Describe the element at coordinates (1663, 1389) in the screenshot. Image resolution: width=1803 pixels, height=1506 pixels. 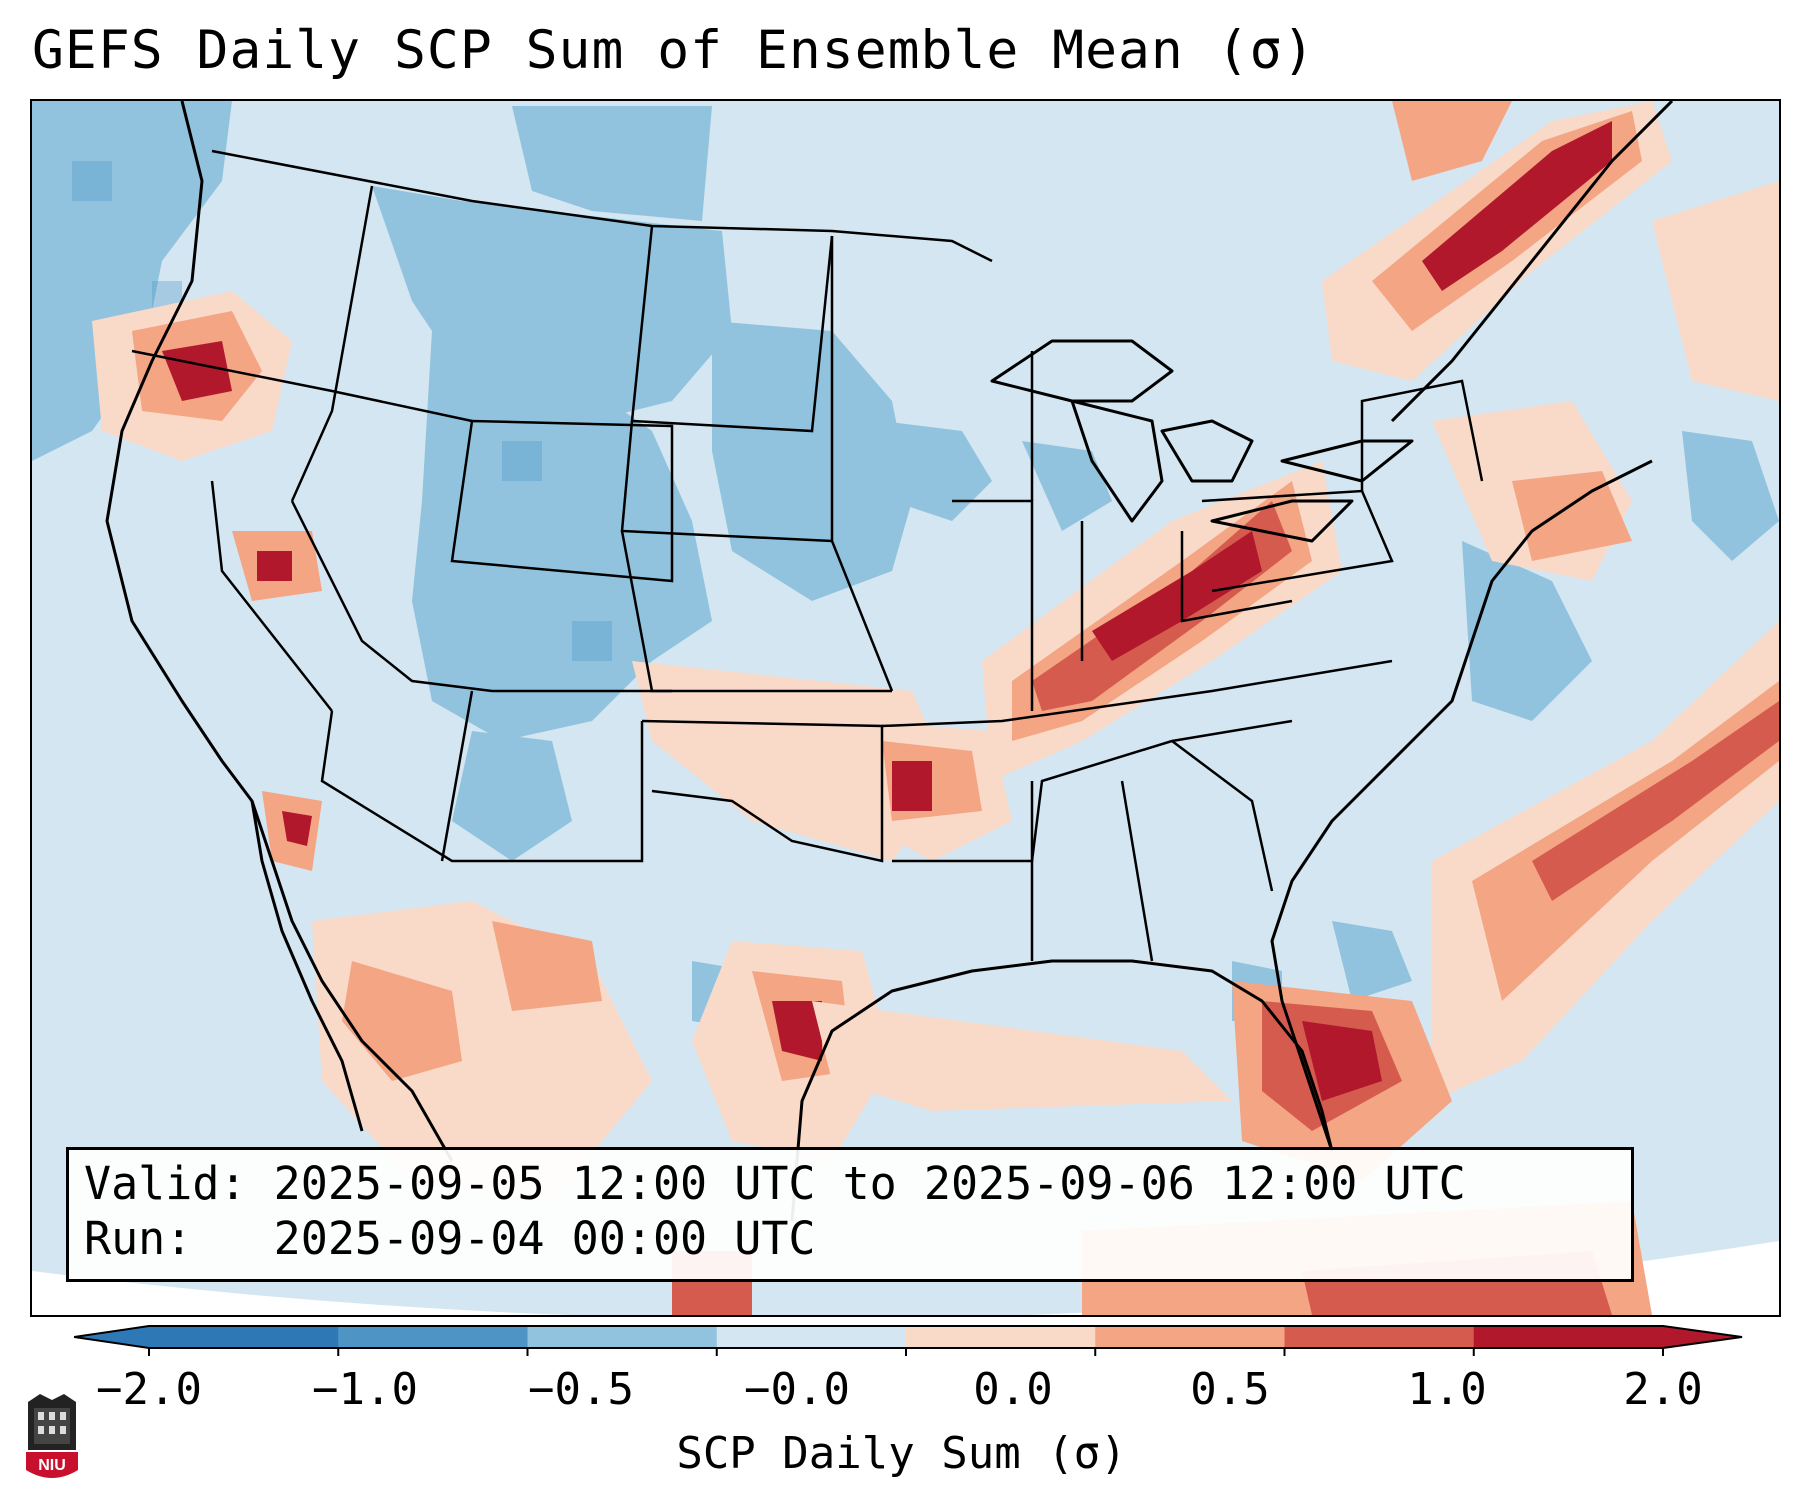
I see `colorbar-tick-label: 2.0` at that location.